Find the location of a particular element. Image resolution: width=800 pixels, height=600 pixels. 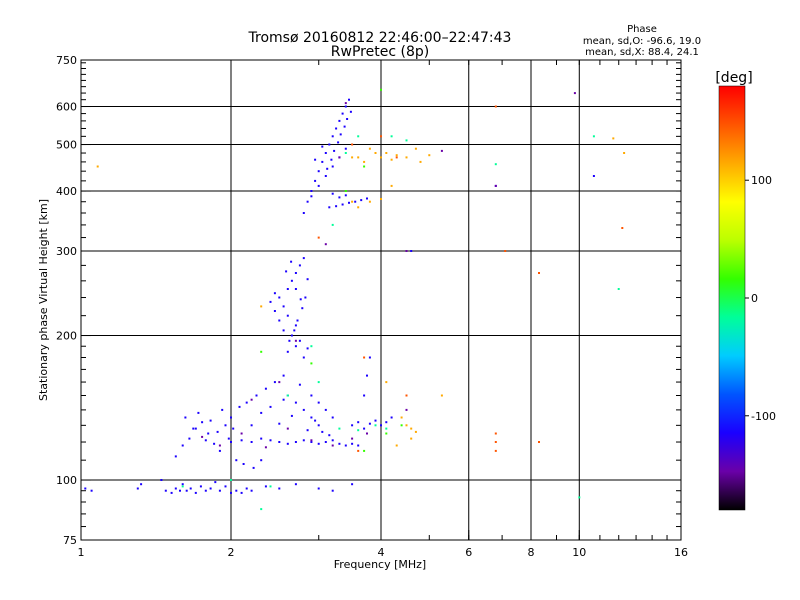

chart-subtitle: RwPretec (8p) is located at coordinates (380, 52).